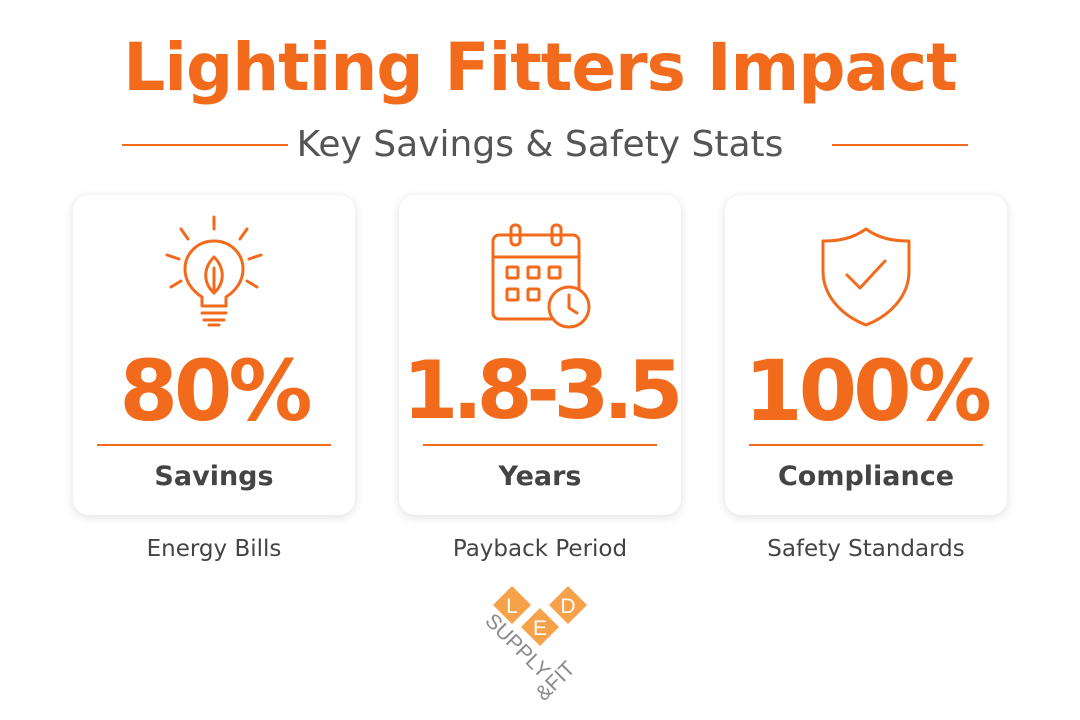 This screenshot has width=1080, height=720. I want to click on led-supply-fit-logo: L E D SUPPLY &FIT, so click(533, 646).